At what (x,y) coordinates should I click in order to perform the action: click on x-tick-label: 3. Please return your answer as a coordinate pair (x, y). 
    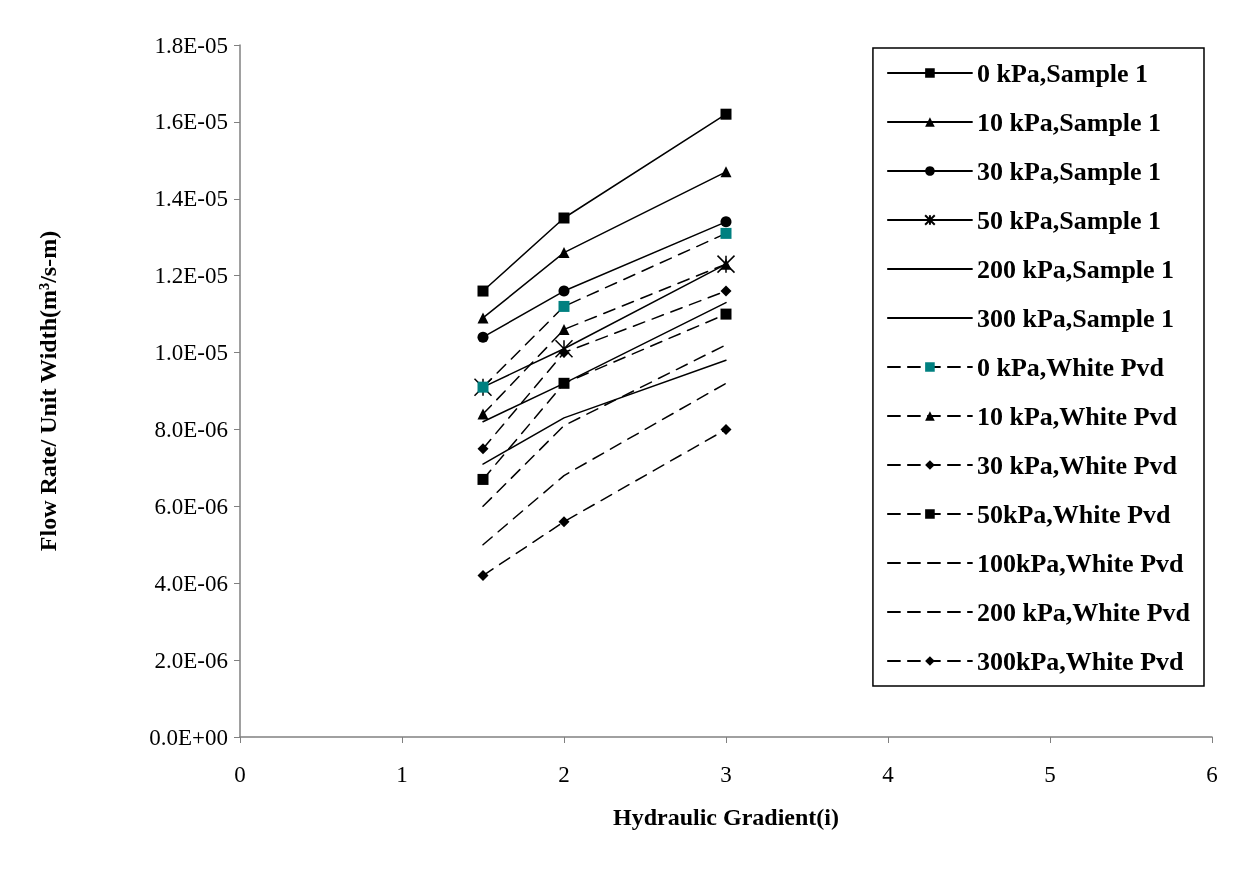
    Looking at the image, I should click on (726, 774).